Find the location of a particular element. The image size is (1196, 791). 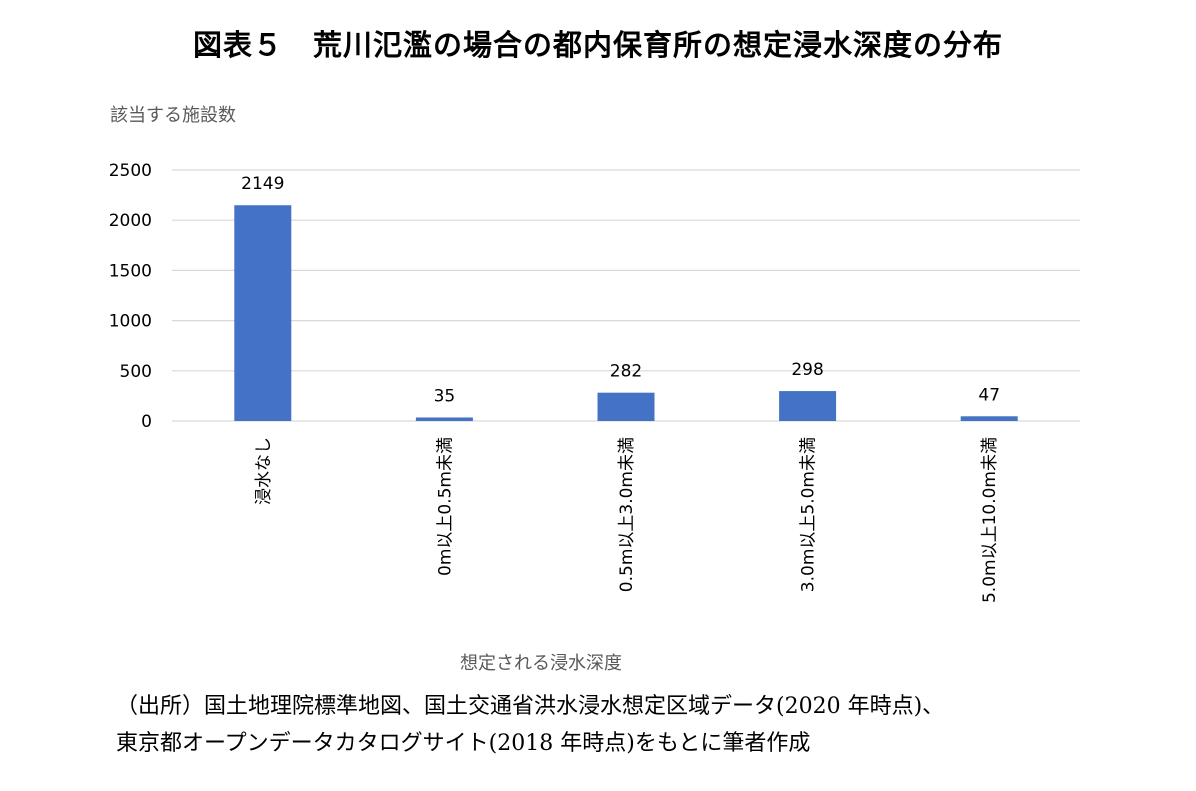

category-label: 浸水なし is located at coordinates (264, 471).